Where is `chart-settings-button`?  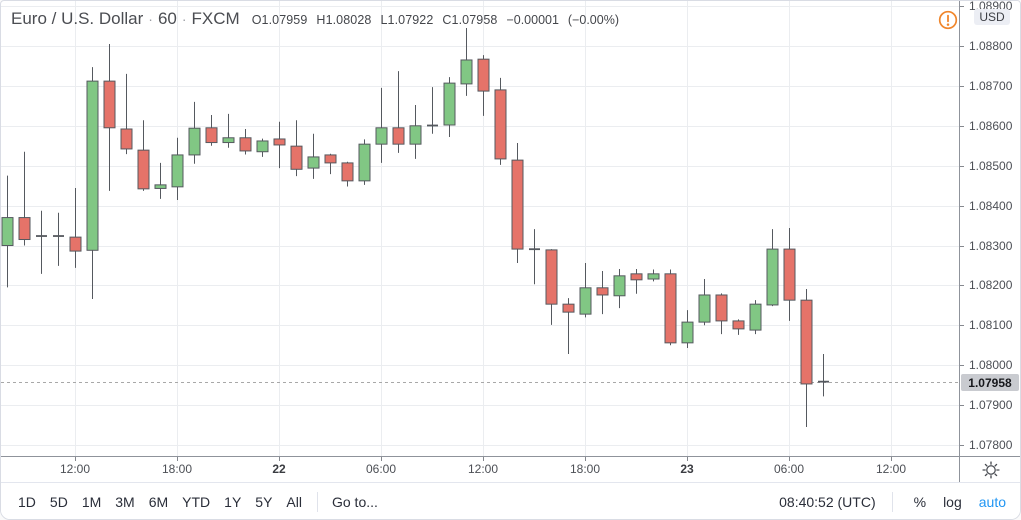
chart-settings-button is located at coordinates (990, 469).